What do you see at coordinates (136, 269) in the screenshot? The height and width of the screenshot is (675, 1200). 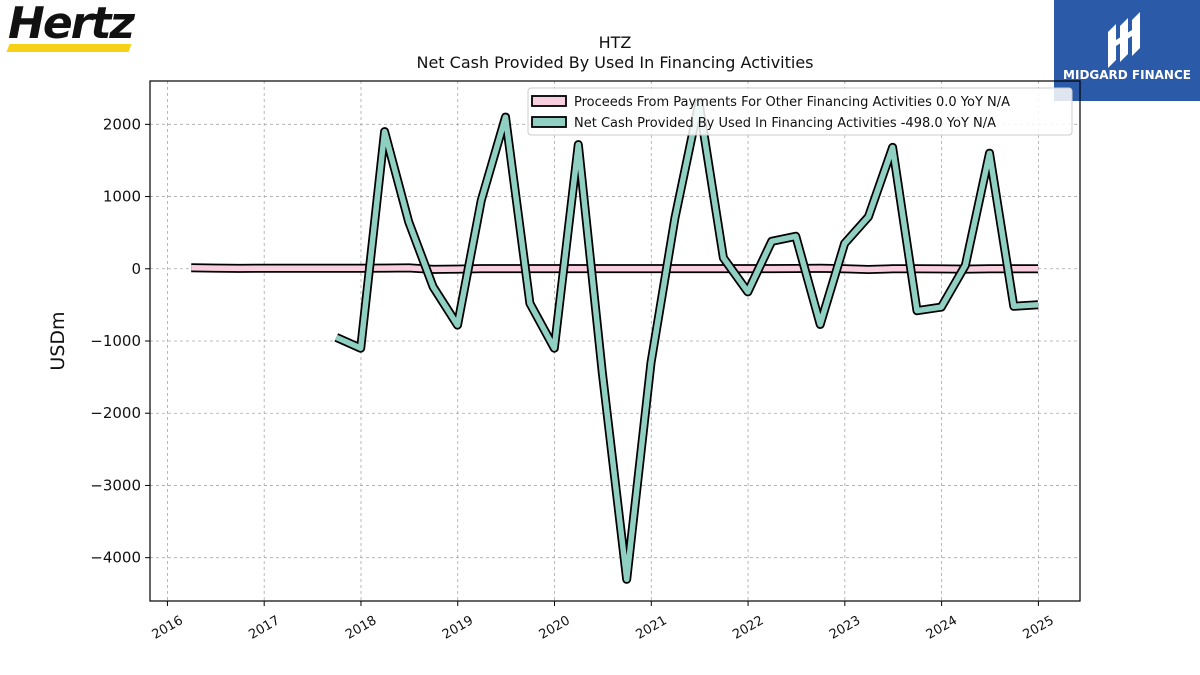 I see `y-tick-label: 0` at bounding box center [136, 269].